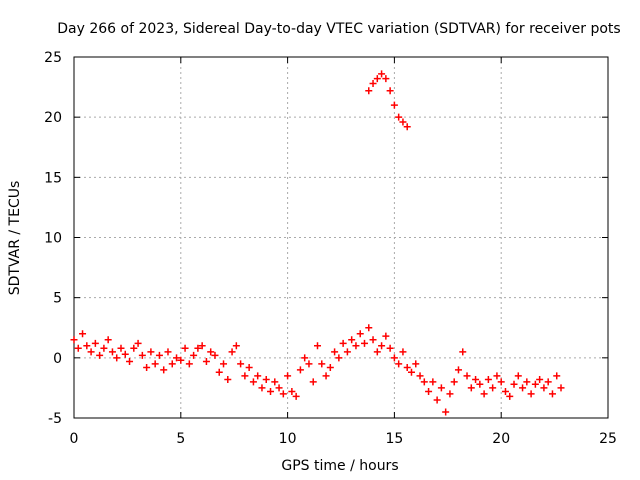 Image resolution: width=640 pixels, height=480 pixels. I want to click on y-tick-label: 10, so click(53, 239).